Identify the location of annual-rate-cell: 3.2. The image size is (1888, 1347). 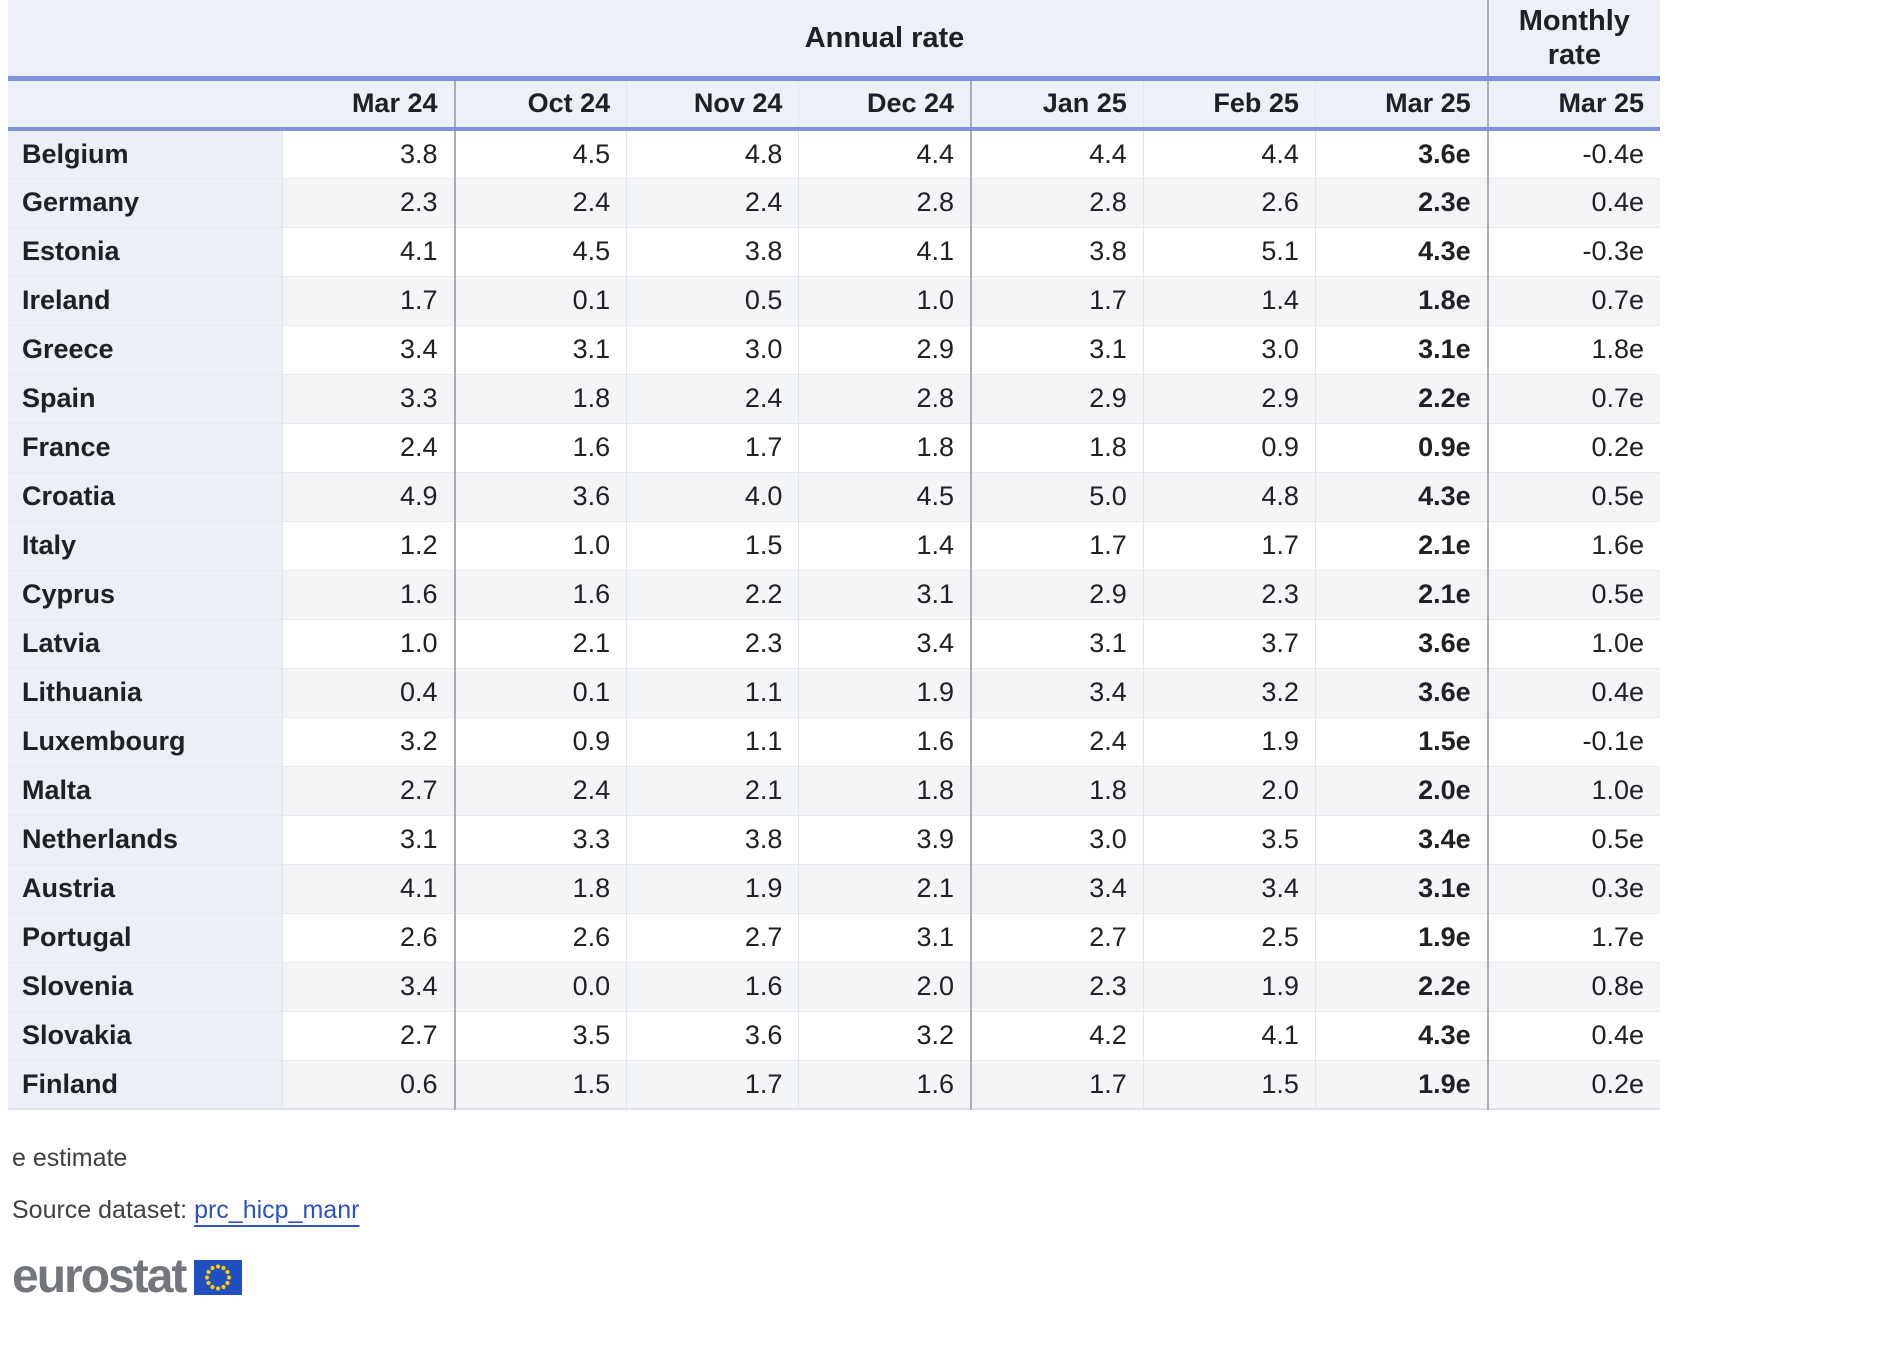
(1229, 692).